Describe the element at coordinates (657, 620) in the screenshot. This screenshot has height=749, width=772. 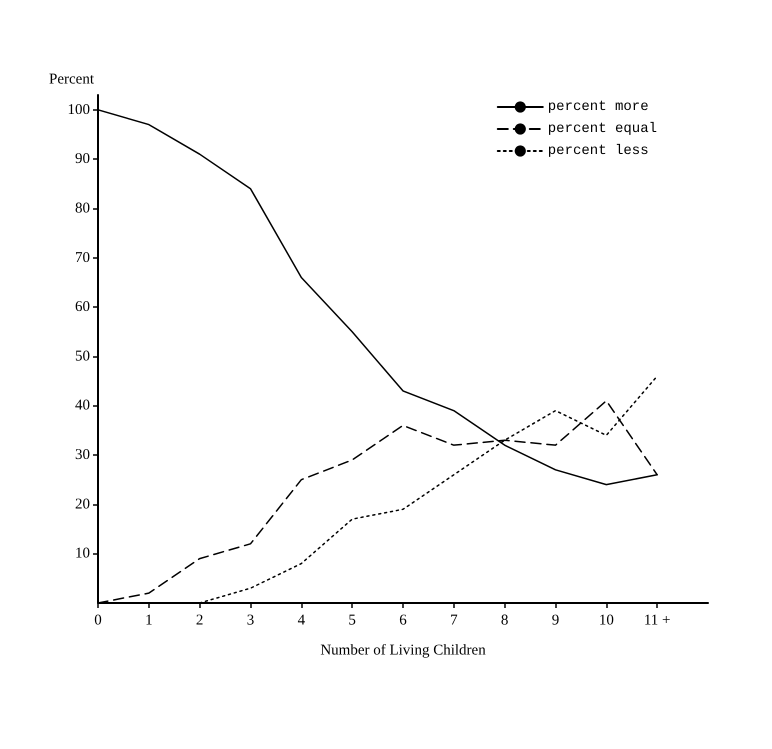
I see `x-tick-label: 11 +` at that location.